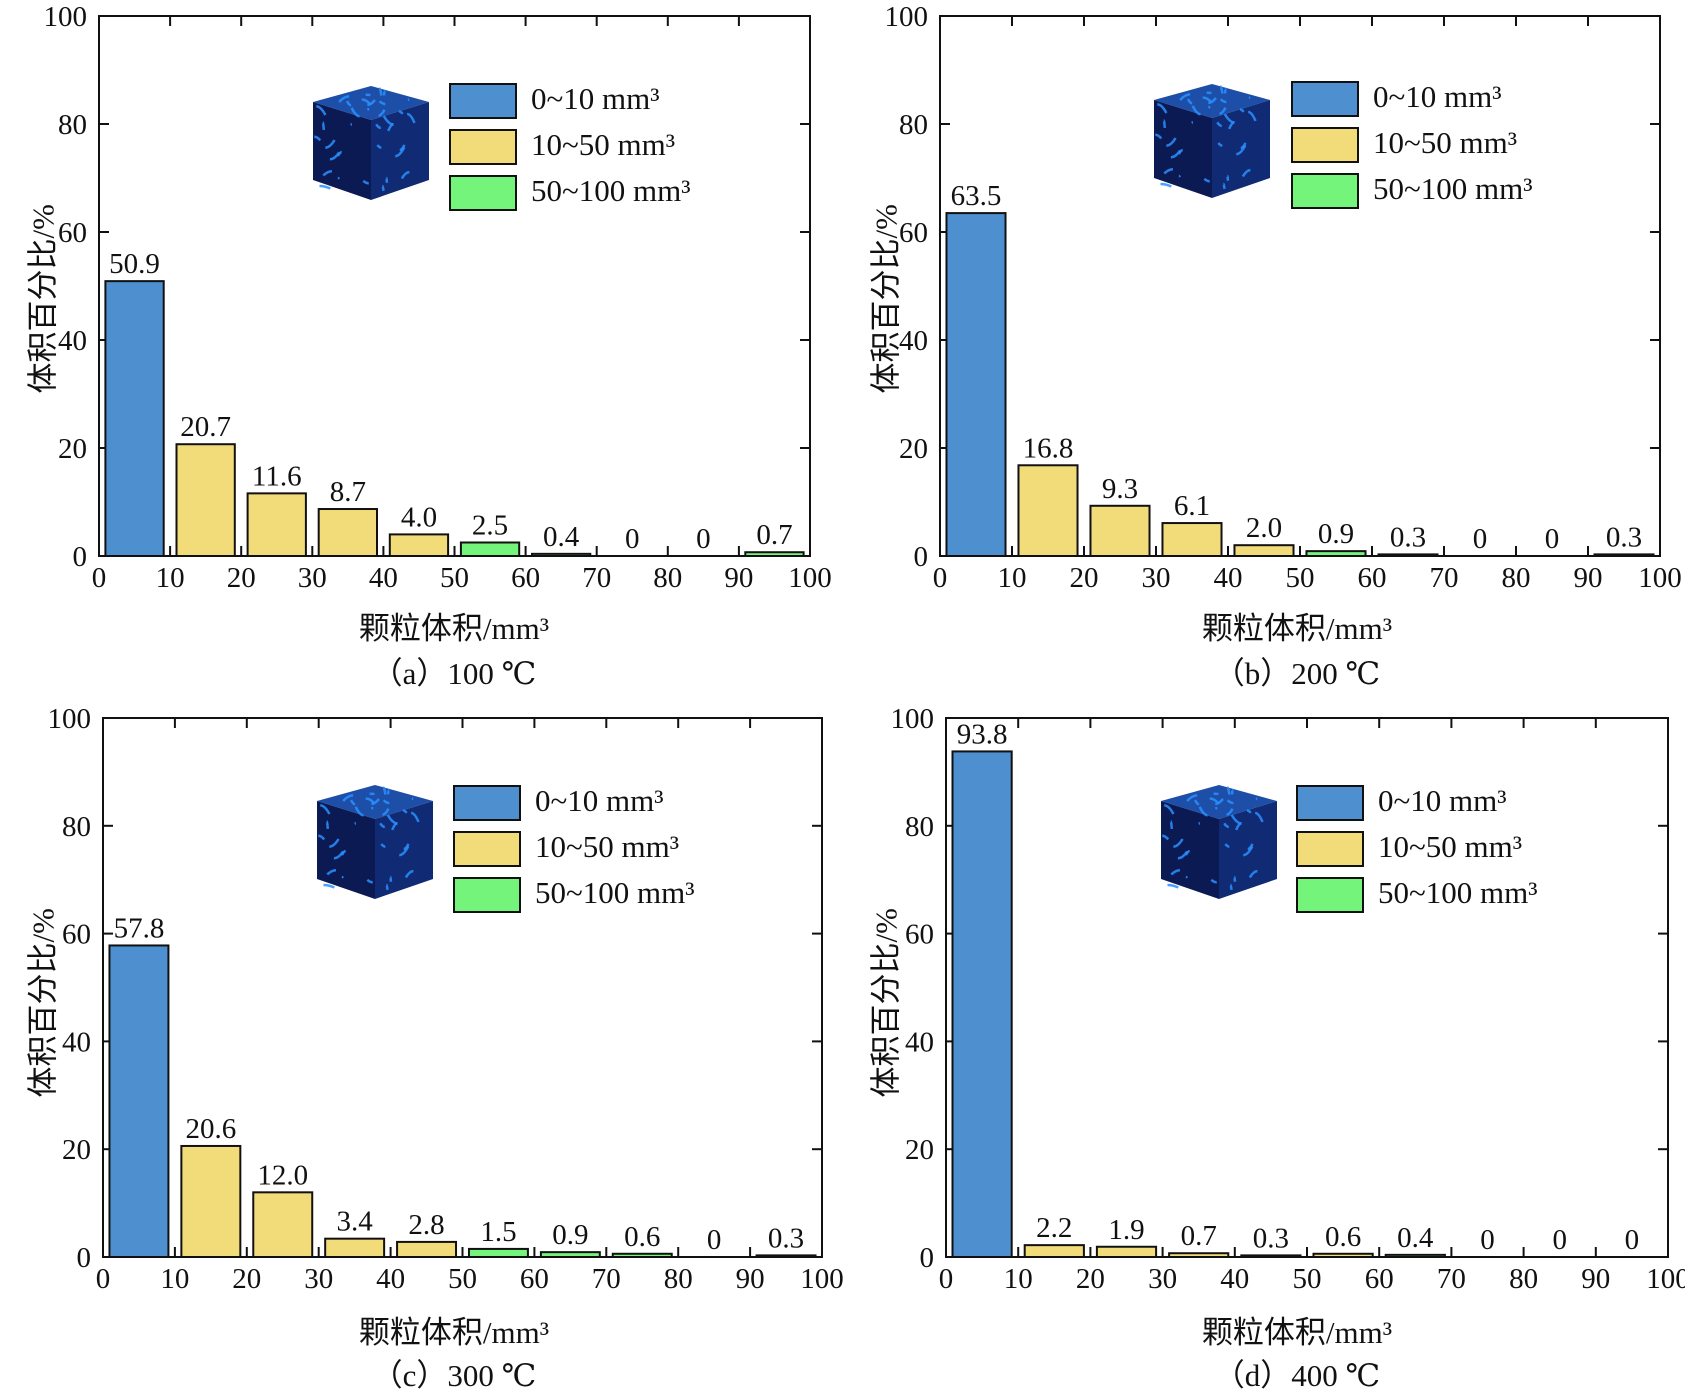  What do you see at coordinates (1487, 1240) in the screenshot?
I see `data-label-d: 0` at bounding box center [1487, 1240].